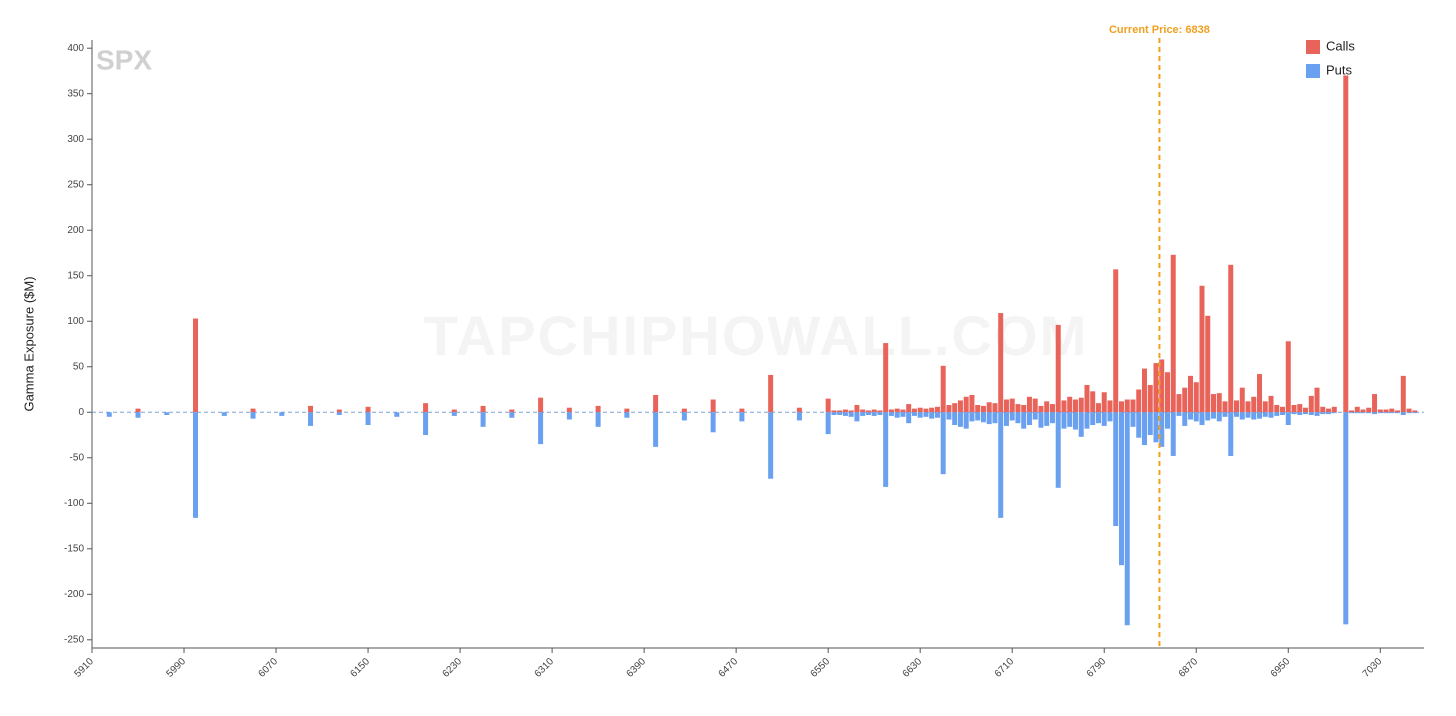 This screenshot has height=716, width=1456. What do you see at coordinates (75, 139) in the screenshot?
I see `y-tick-label: 300` at bounding box center [75, 139].